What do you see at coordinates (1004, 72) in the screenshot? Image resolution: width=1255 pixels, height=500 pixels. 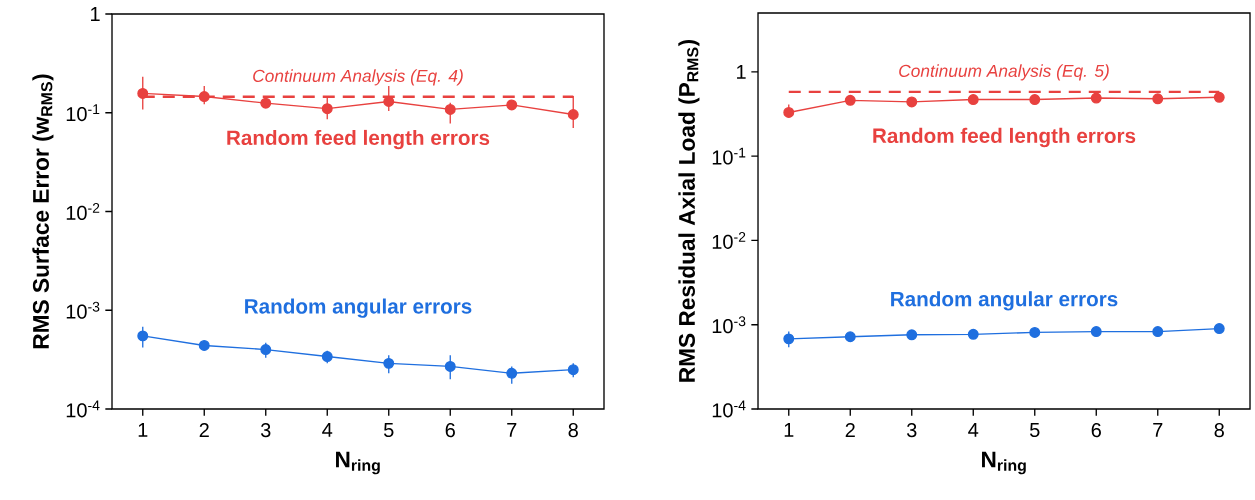 I see `ref-line-label: Continuum Analysis (Eq. 5)` at bounding box center [1004, 72].